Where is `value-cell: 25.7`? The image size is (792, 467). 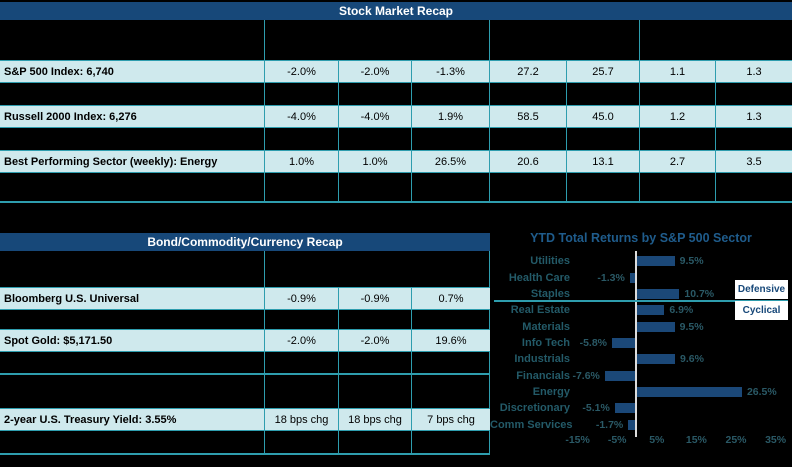
value-cell: 25.7 is located at coordinates (602, 71).